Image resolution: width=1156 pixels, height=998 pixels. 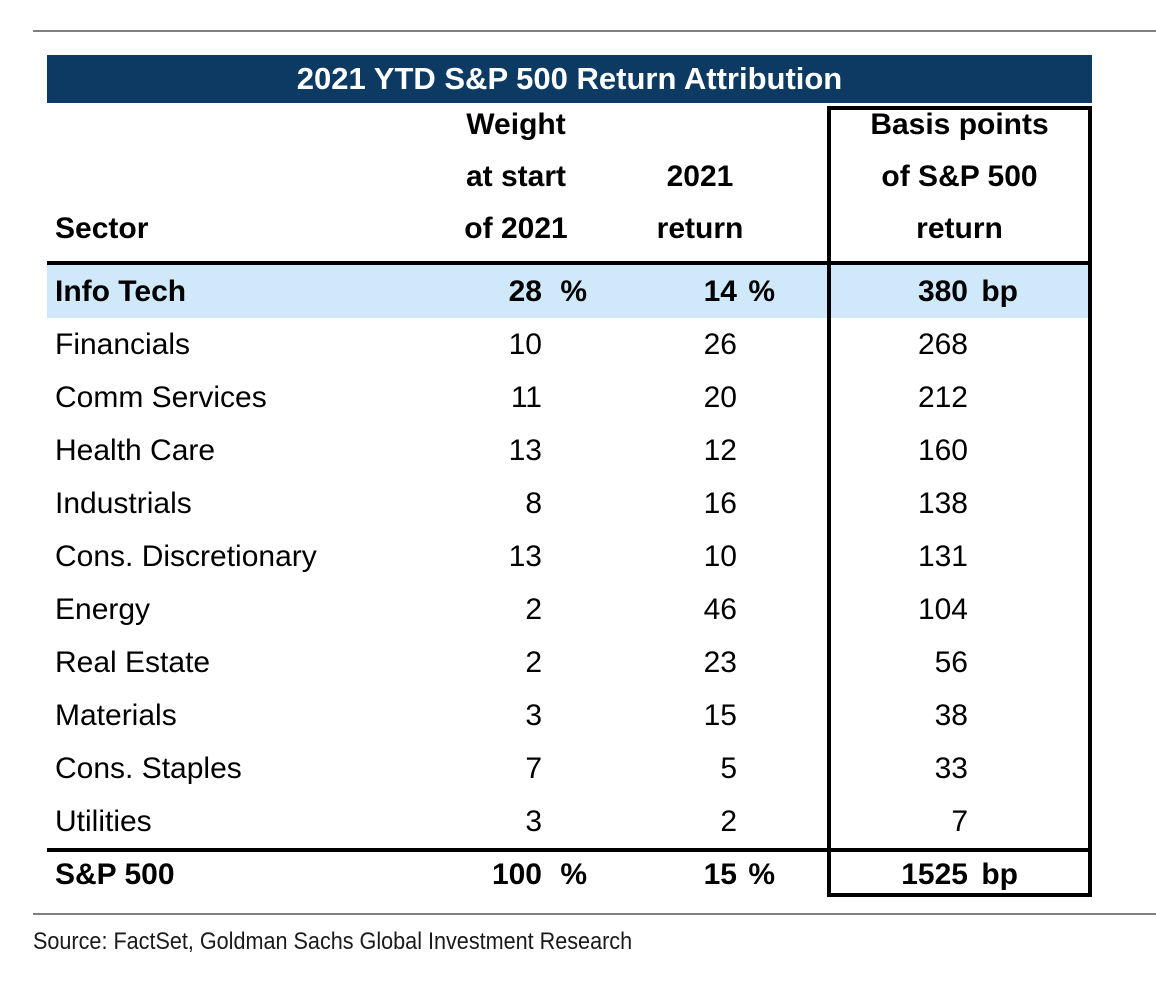 I want to click on weight-cell: 11, so click(x=526, y=397).